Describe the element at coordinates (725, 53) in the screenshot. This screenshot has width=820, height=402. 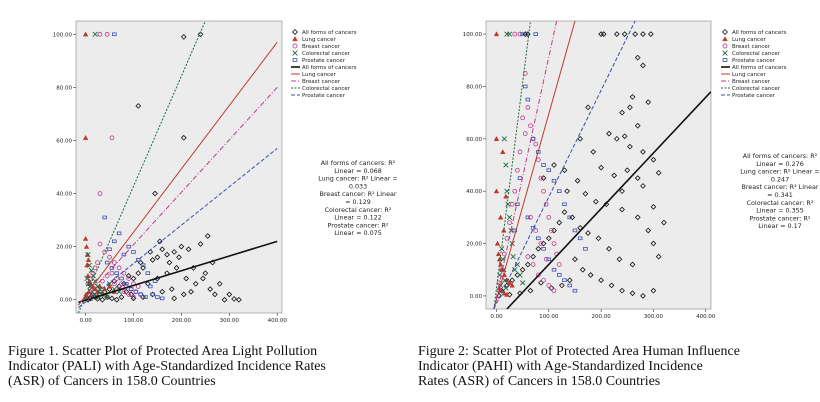
I see `cross-icon` at that location.